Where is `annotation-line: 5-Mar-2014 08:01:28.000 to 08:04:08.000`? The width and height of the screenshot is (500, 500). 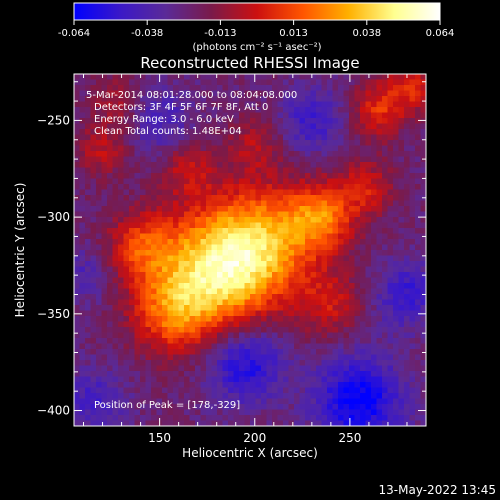
annotation-line: 5-Mar-2014 08:01:28.000 to 08:04:08.000 is located at coordinates (191, 95).